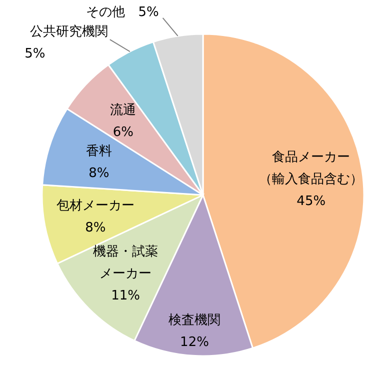  Describe the element at coordinates (122, 12) in the screenshot. I see `slice-label: その他 5%` at that location.